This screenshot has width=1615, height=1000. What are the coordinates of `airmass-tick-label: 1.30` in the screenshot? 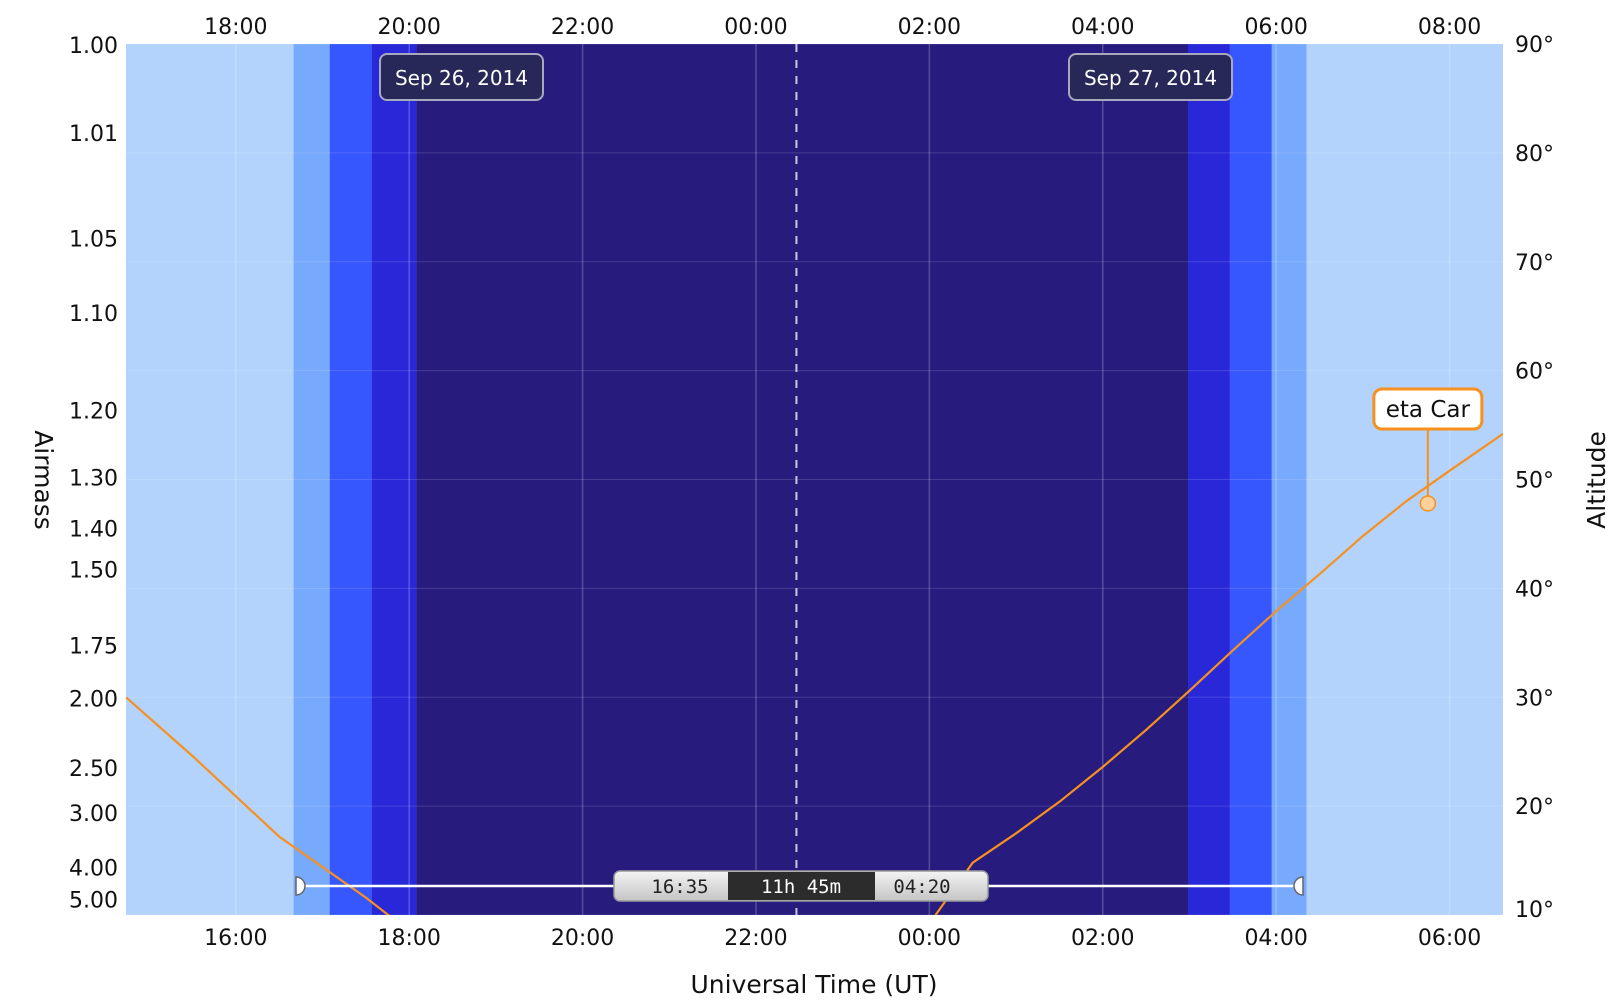 It's located at (93, 478).